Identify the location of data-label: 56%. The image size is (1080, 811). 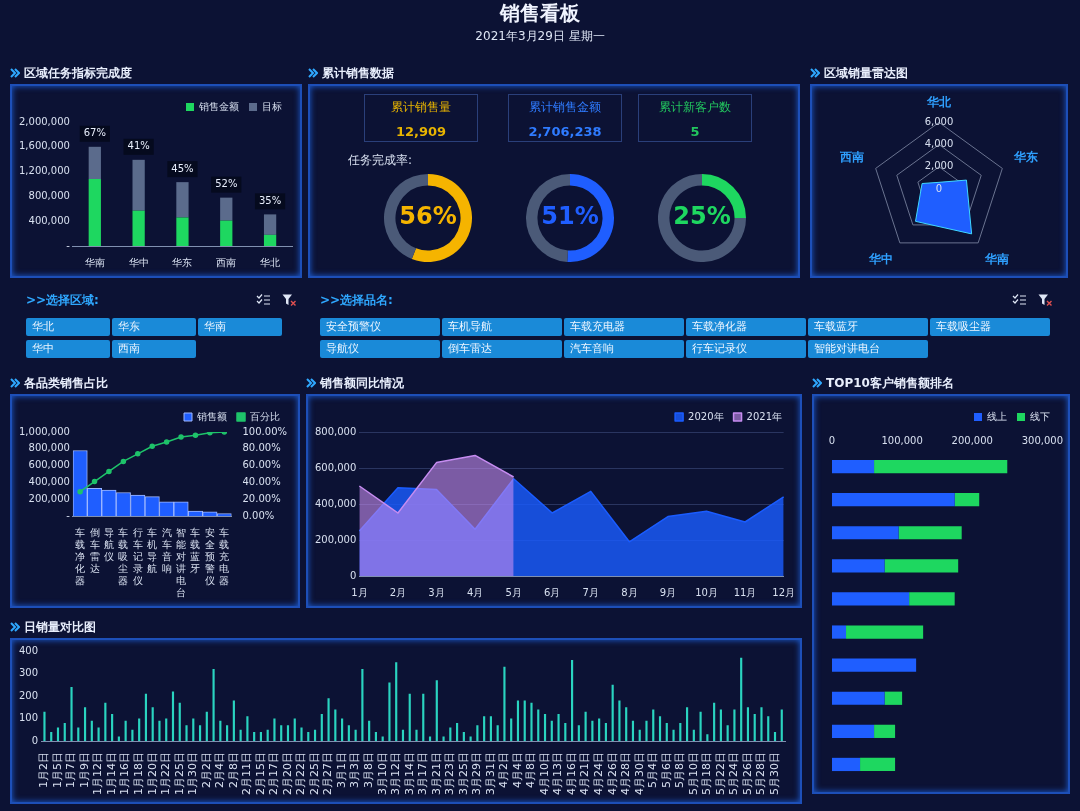
(428, 216).